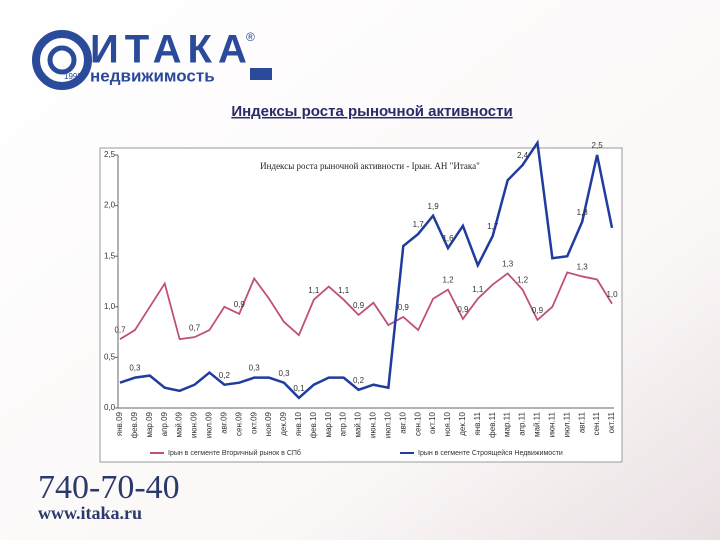  Describe the element at coordinates (134, 424) in the screenshot. I see `x-tick-label: фев.09` at that location.